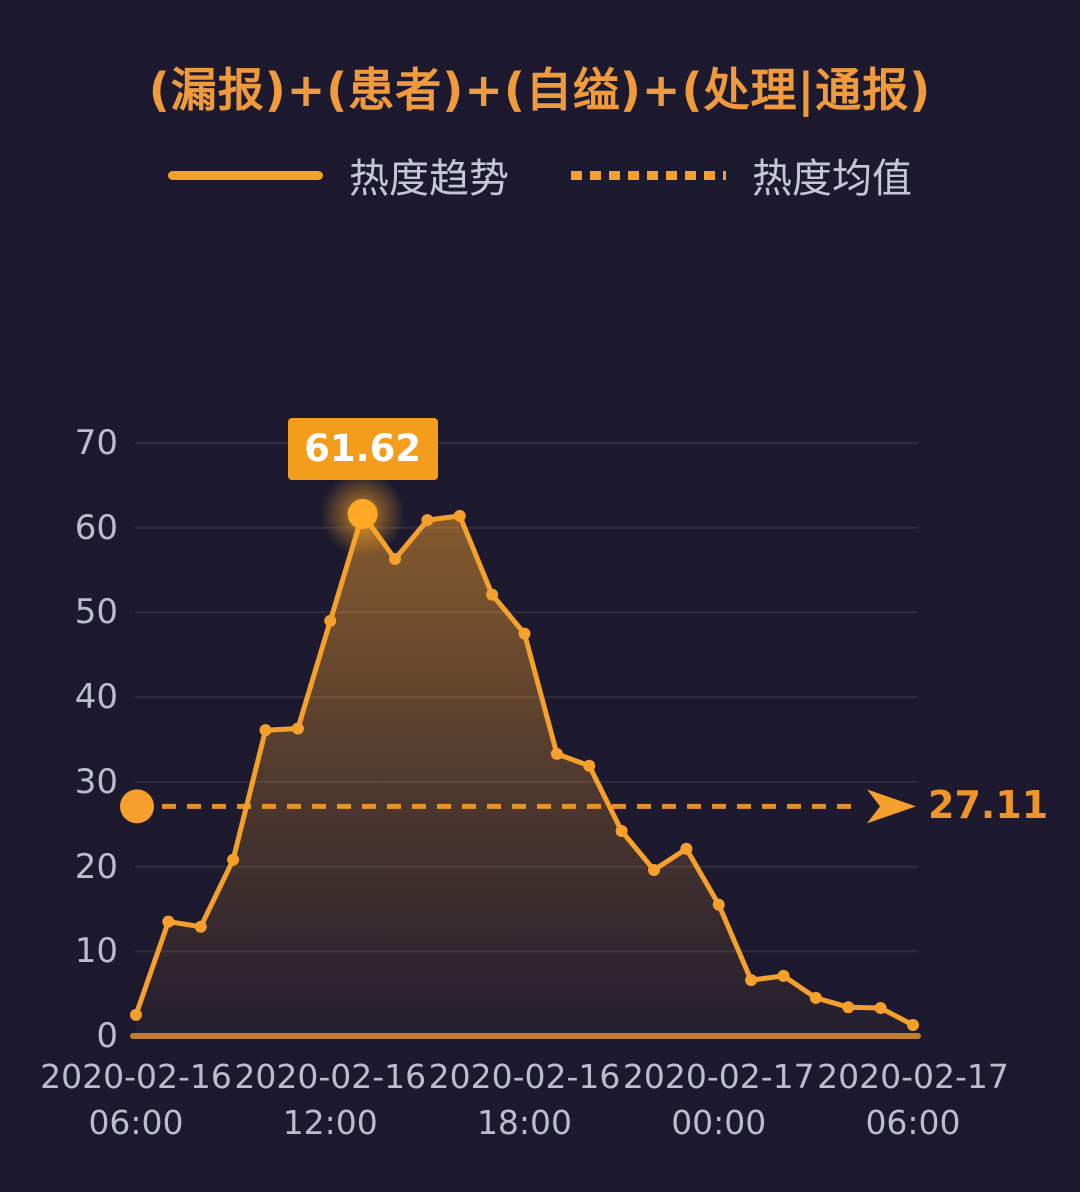  Describe the element at coordinates (96, 527) in the screenshot. I see `y-tick-label: 60` at that location.